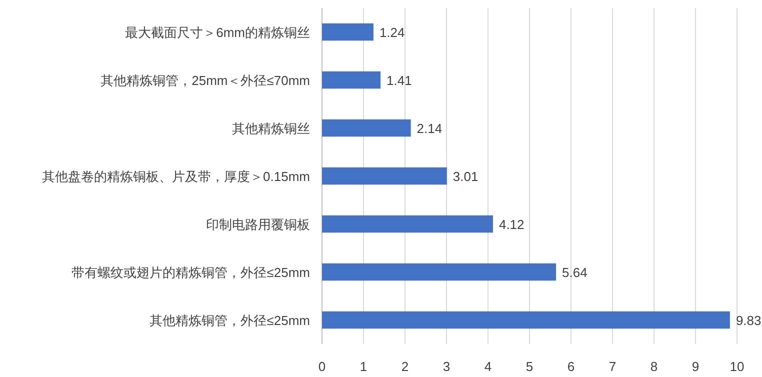  I want to click on y-tick-label: 最大截面尺寸＞6mm的精炼铜丝, so click(217, 32).